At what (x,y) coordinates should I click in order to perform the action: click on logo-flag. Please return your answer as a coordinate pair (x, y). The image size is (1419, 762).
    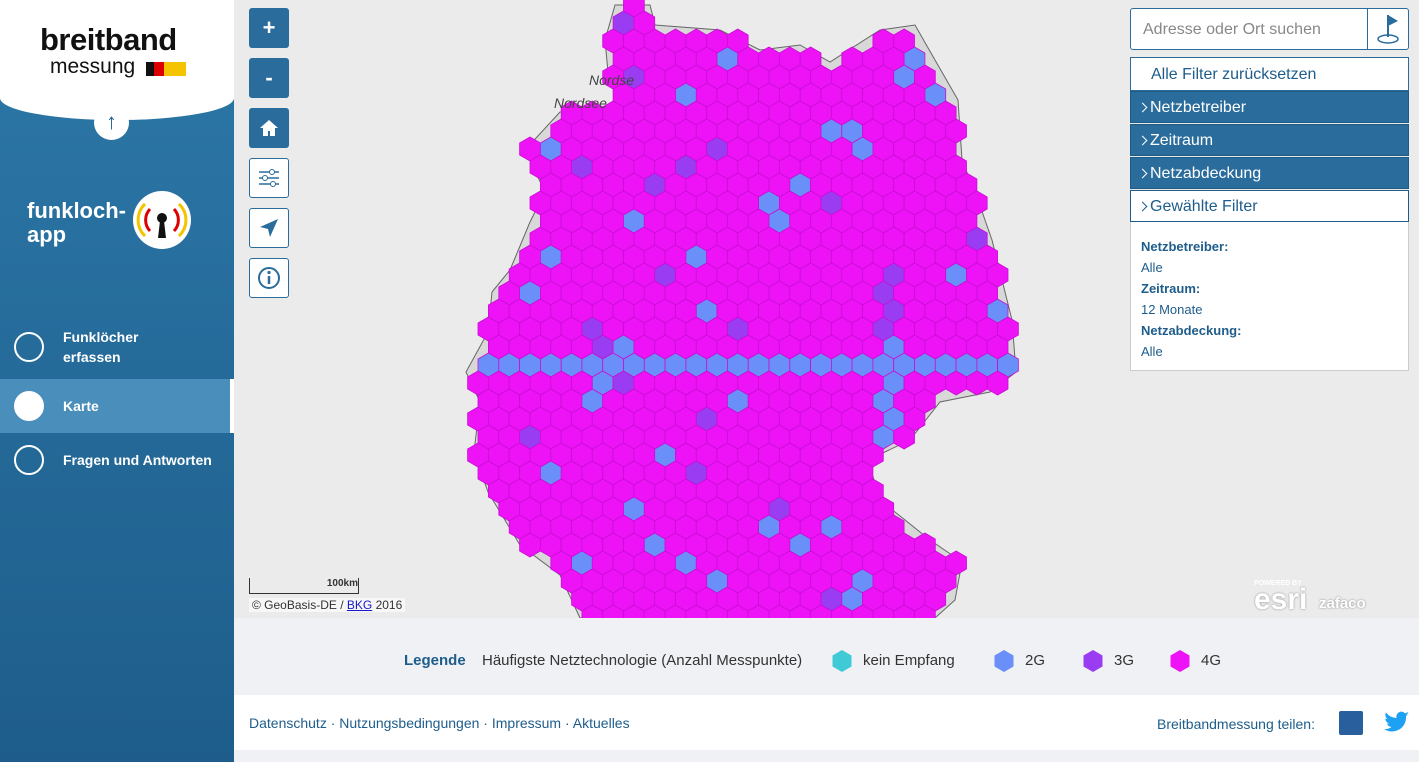
    Looking at the image, I should click on (166, 69).